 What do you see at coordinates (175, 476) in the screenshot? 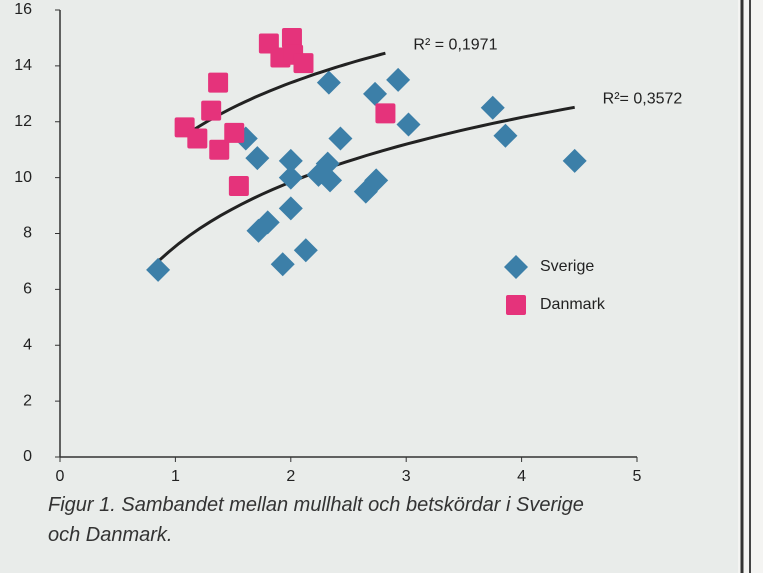
I see `x-tick-label: 1` at bounding box center [175, 476].